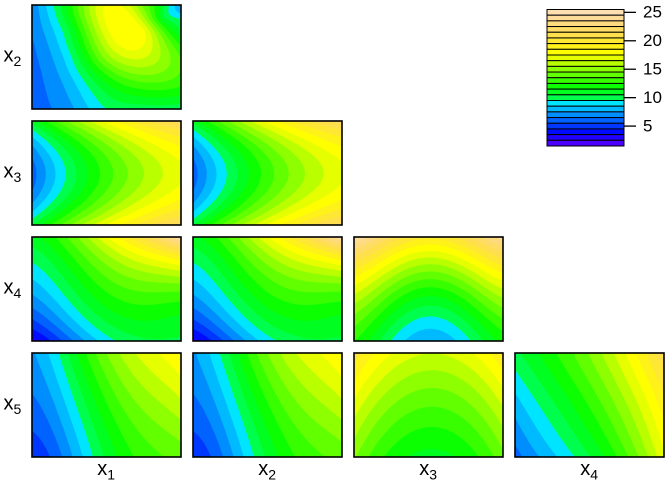 This screenshot has width=672, height=480. What do you see at coordinates (652, 97) in the screenshot?
I see `svg-text: 10` at bounding box center [652, 97].